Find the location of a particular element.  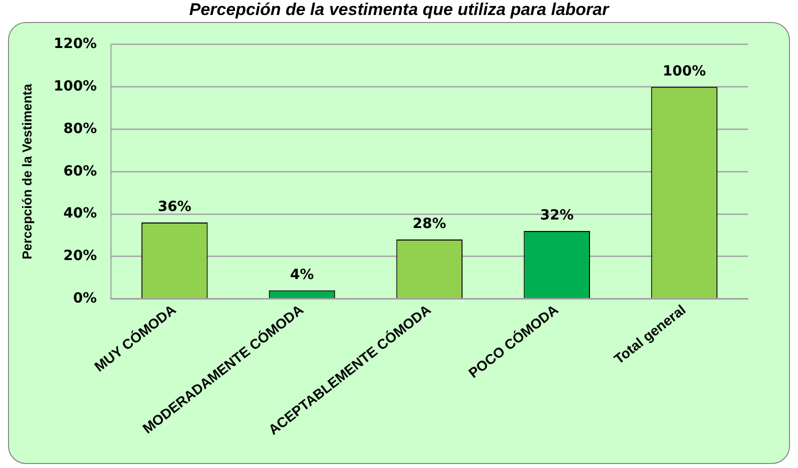

y-axis-title: Percepción de la Vestimenta is located at coordinates (26, 171).